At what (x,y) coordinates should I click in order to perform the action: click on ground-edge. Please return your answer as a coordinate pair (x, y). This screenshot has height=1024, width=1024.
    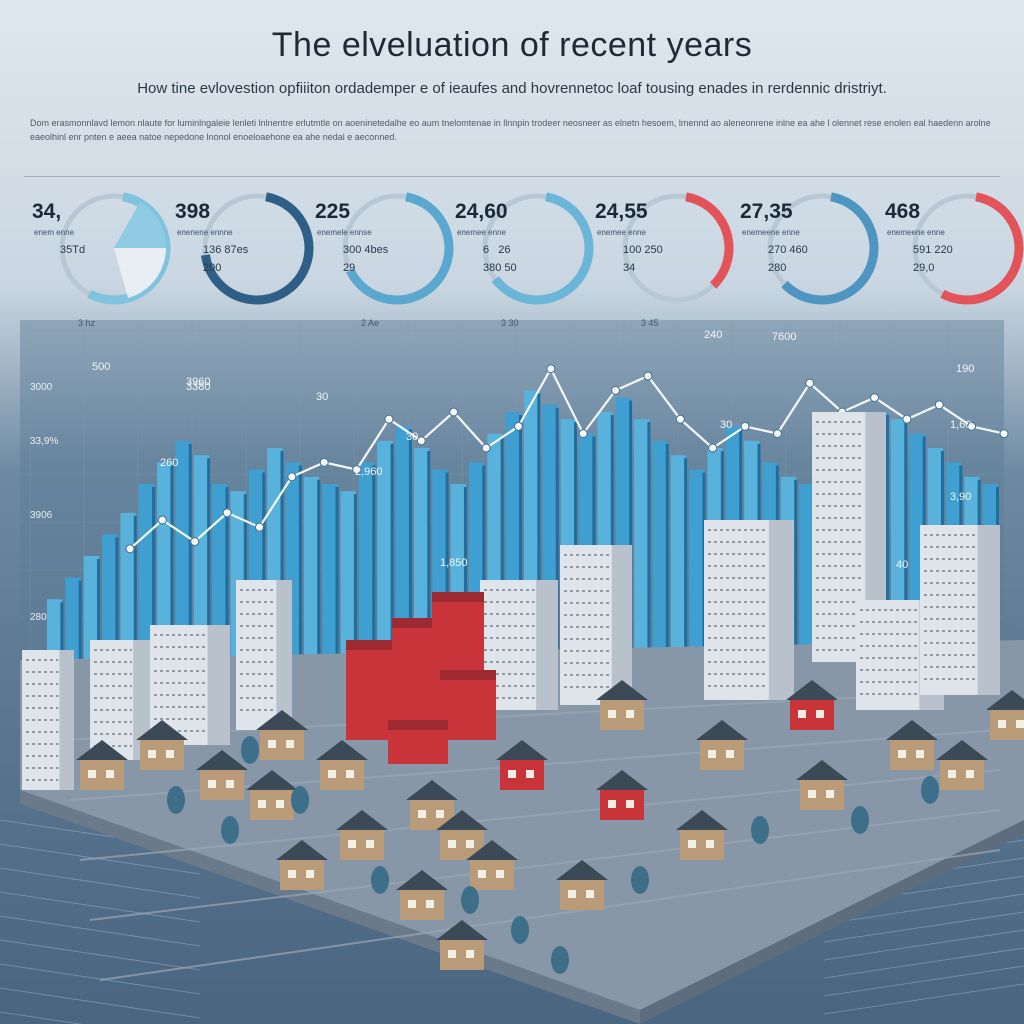
    Looking at the image, I should click on (330, 907).